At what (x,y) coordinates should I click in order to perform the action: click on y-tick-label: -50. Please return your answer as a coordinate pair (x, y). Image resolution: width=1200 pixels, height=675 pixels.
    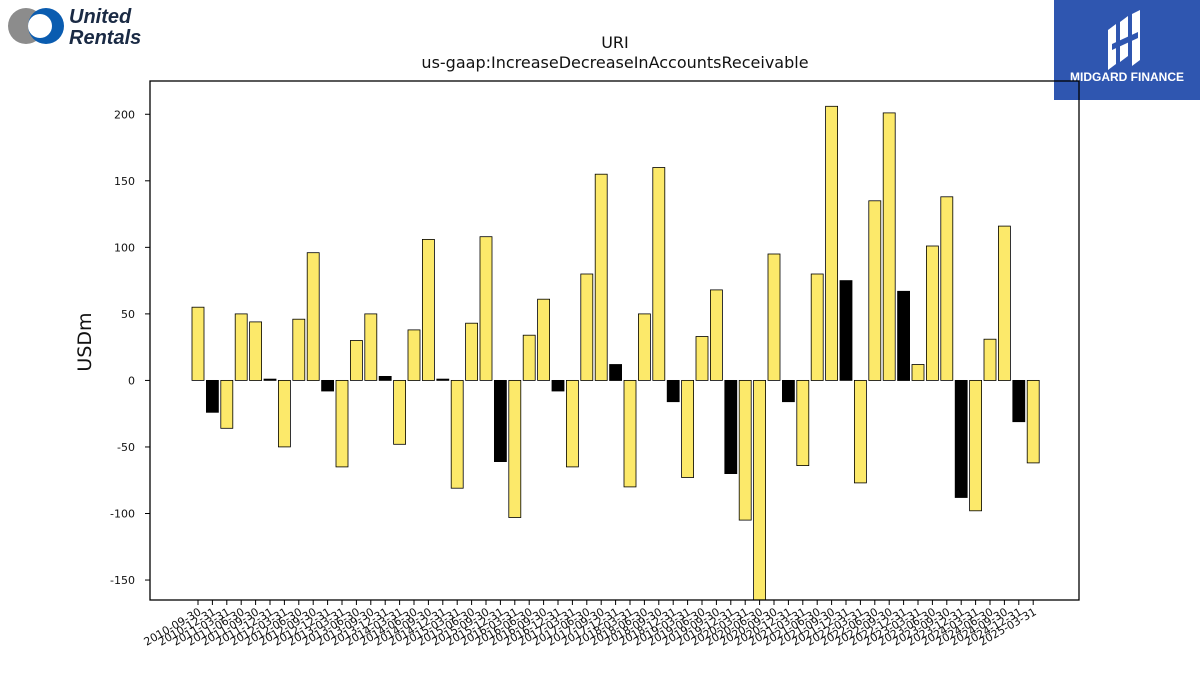
    Looking at the image, I should click on (126, 447).